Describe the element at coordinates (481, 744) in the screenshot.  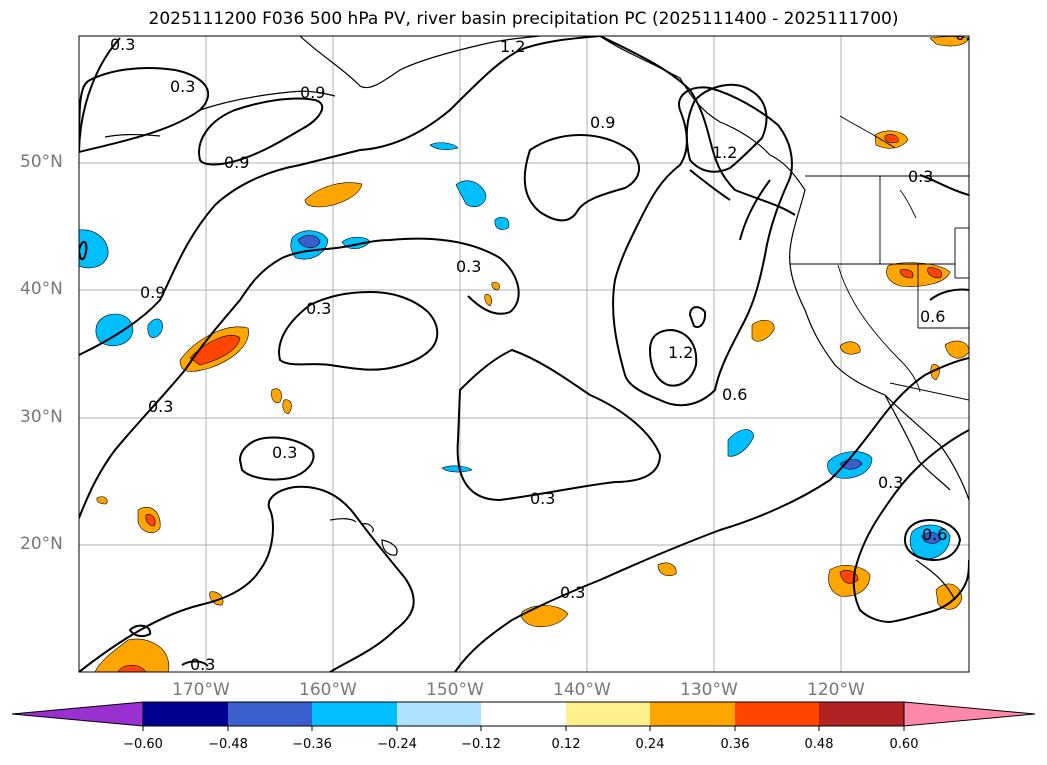
I see `colorbar-tick-label: −0.12` at that location.